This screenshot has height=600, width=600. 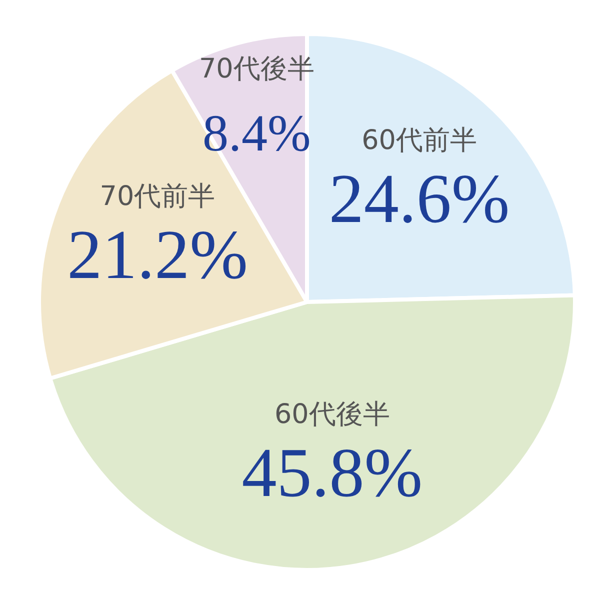 I want to click on slice-label: 60代前半, so click(x=419, y=140).